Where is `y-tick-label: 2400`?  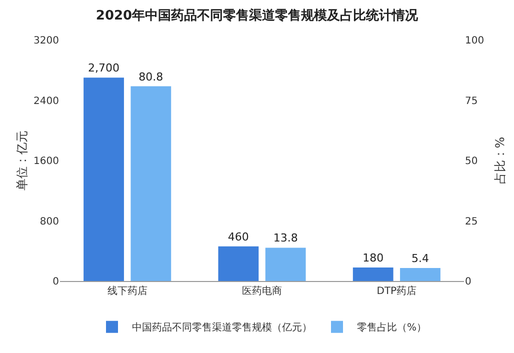 y-tick-label: 2400 is located at coordinates (46, 101).